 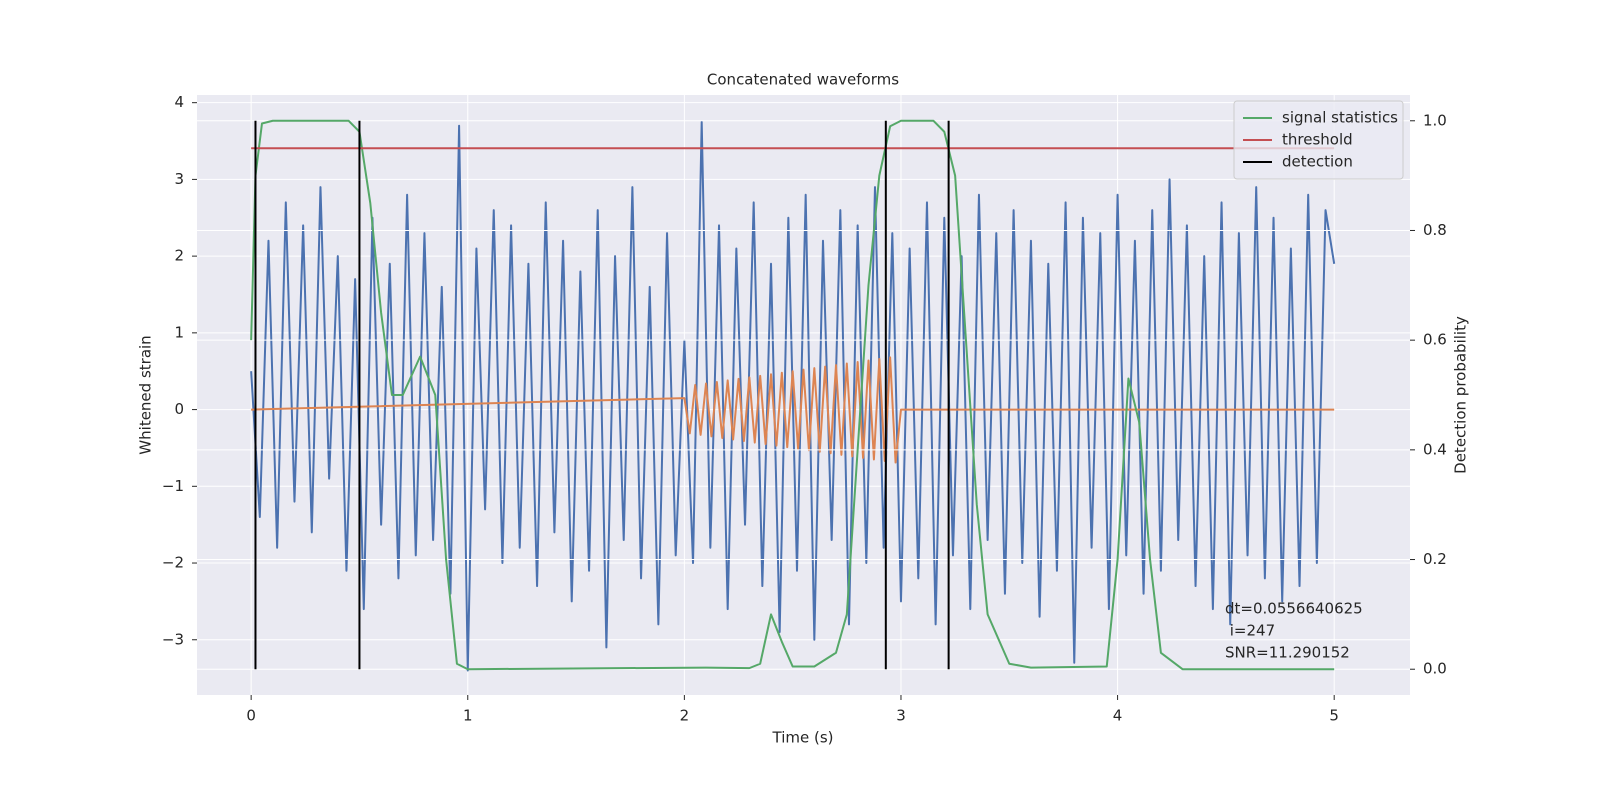 I want to click on x-axis-label: Time (s), so click(x=803, y=738).